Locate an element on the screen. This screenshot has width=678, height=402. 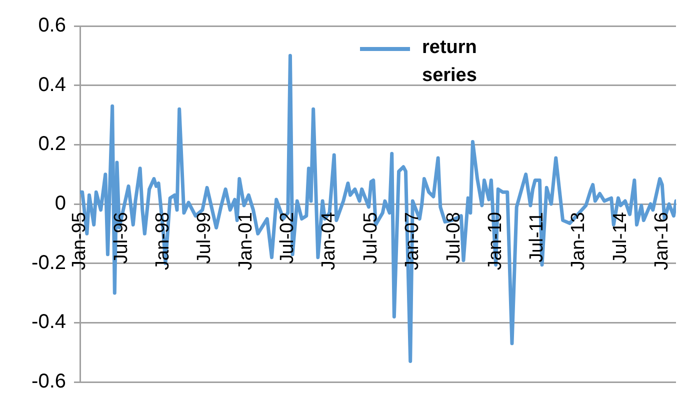
y-tick-label: 0.2 is located at coordinates (52, 144).